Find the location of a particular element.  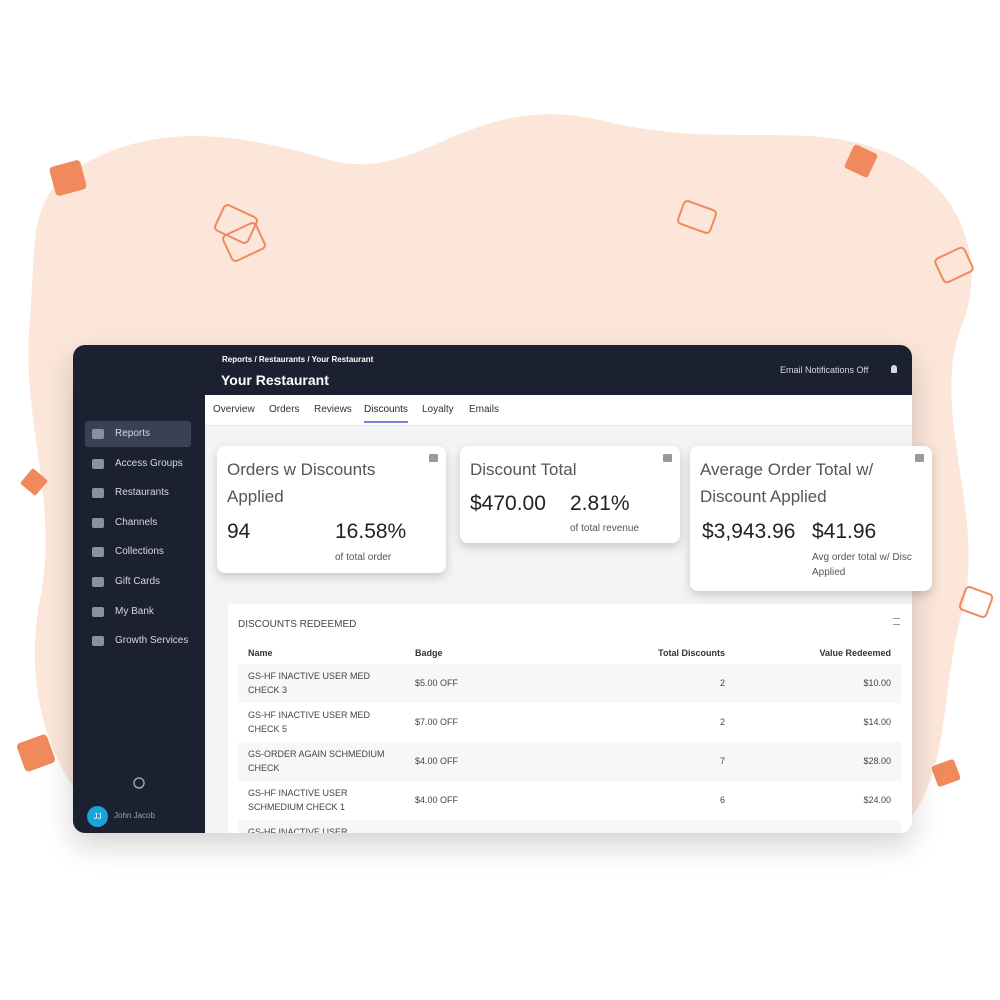

table-cell: $5.00 OFF is located at coordinates (437, 683).